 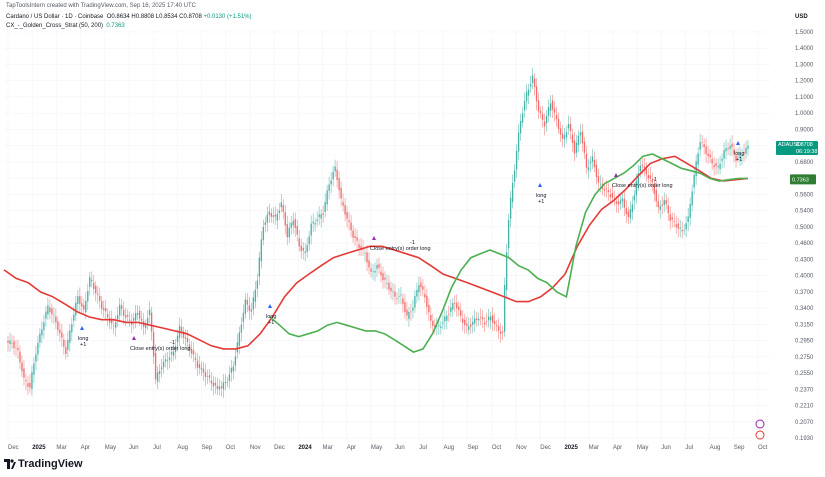 What do you see at coordinates (760, 435) in the screenshot?
I see `event-marker-icon` at bounding box center [760, 435].